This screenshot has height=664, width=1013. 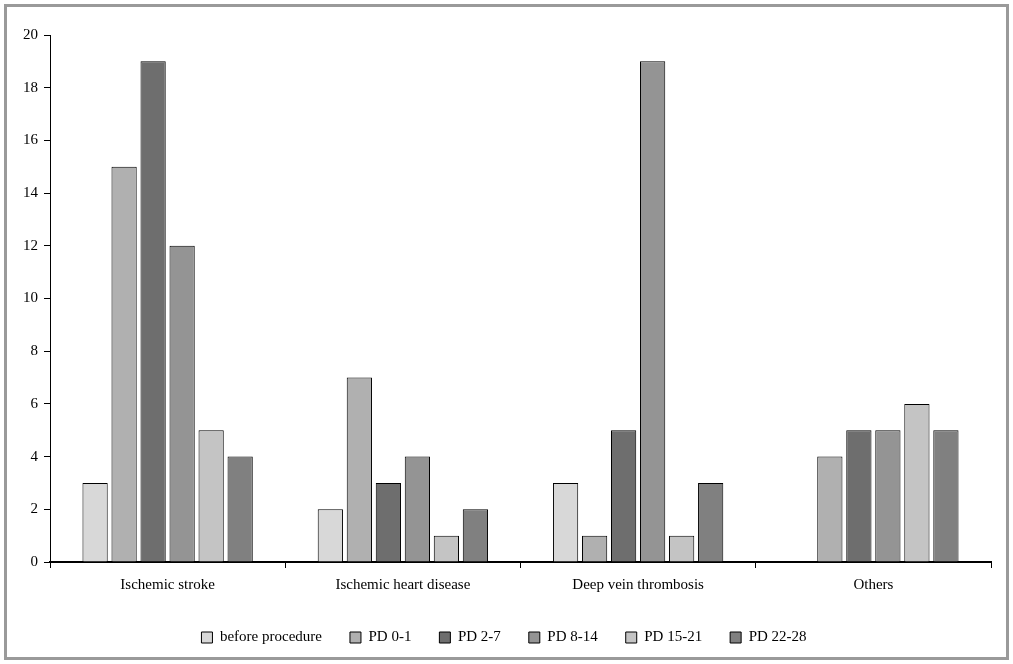 What do you see at coordinates (638, 583) in the screenshot?
I see `x-tick-label: Deep vein thrombosis` at bounding box center [638, 583].